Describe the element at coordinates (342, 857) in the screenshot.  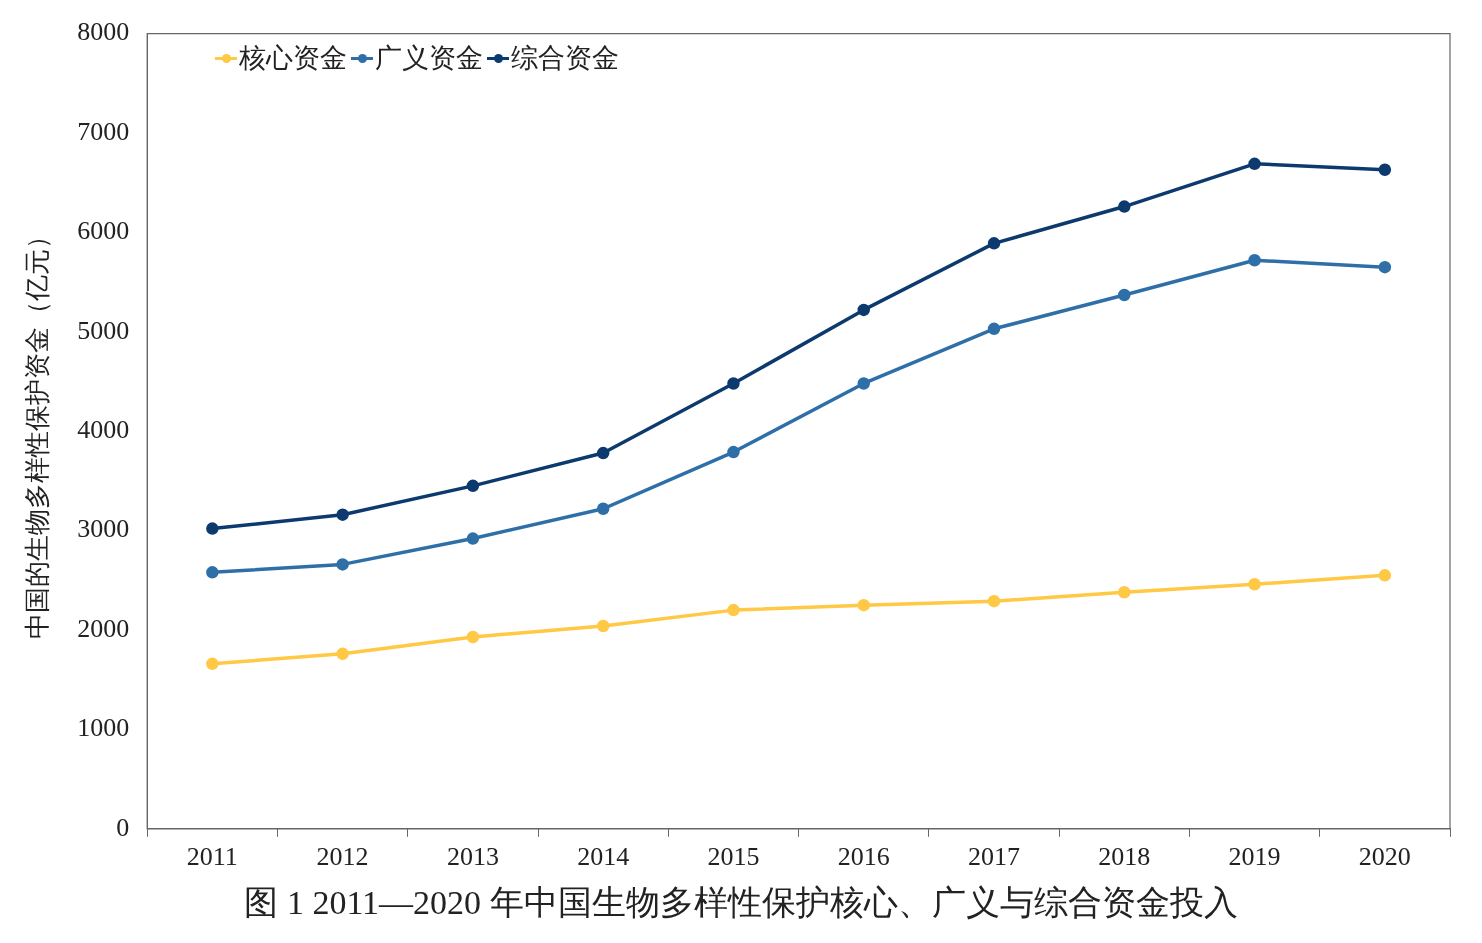
I see `x-tick-label: 2012` at that location.